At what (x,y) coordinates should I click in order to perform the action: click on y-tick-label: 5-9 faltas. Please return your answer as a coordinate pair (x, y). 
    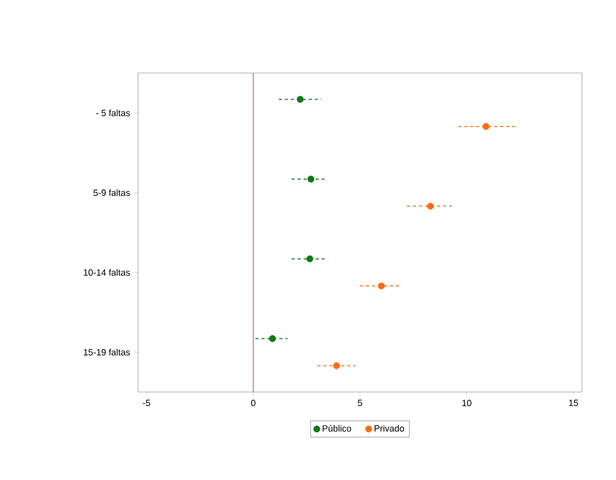
    Looking at the image, I should click on (112, 192).